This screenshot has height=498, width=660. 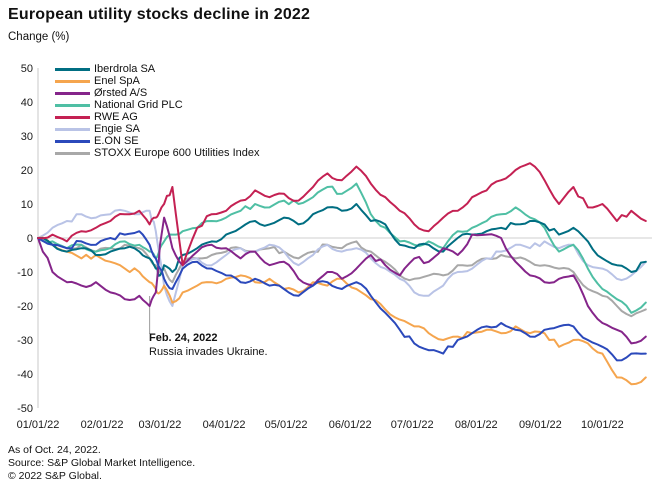 What do you see at coordinates (27, 103) in the screenshot?
I see `y-tick-label: 40` at bounding box center [27, 103].